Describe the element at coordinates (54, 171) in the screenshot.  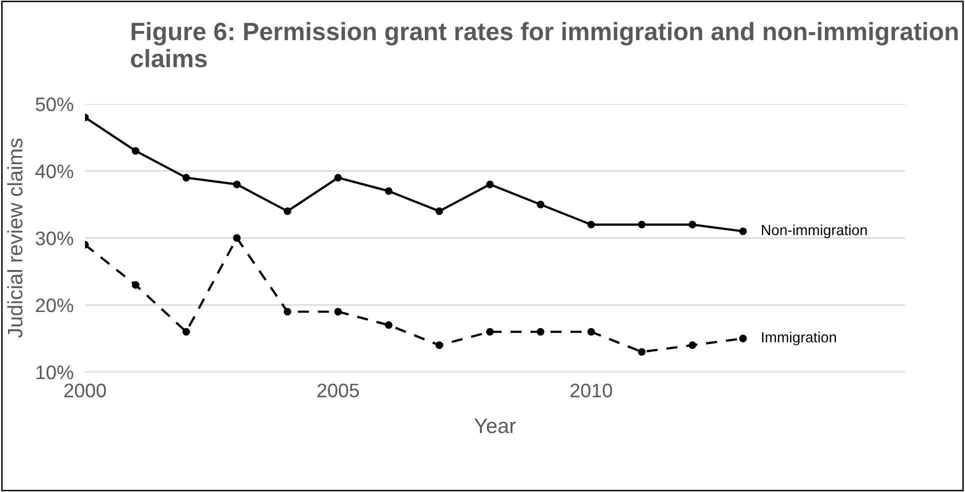
I see `y-tick-label: 40%` at that location.